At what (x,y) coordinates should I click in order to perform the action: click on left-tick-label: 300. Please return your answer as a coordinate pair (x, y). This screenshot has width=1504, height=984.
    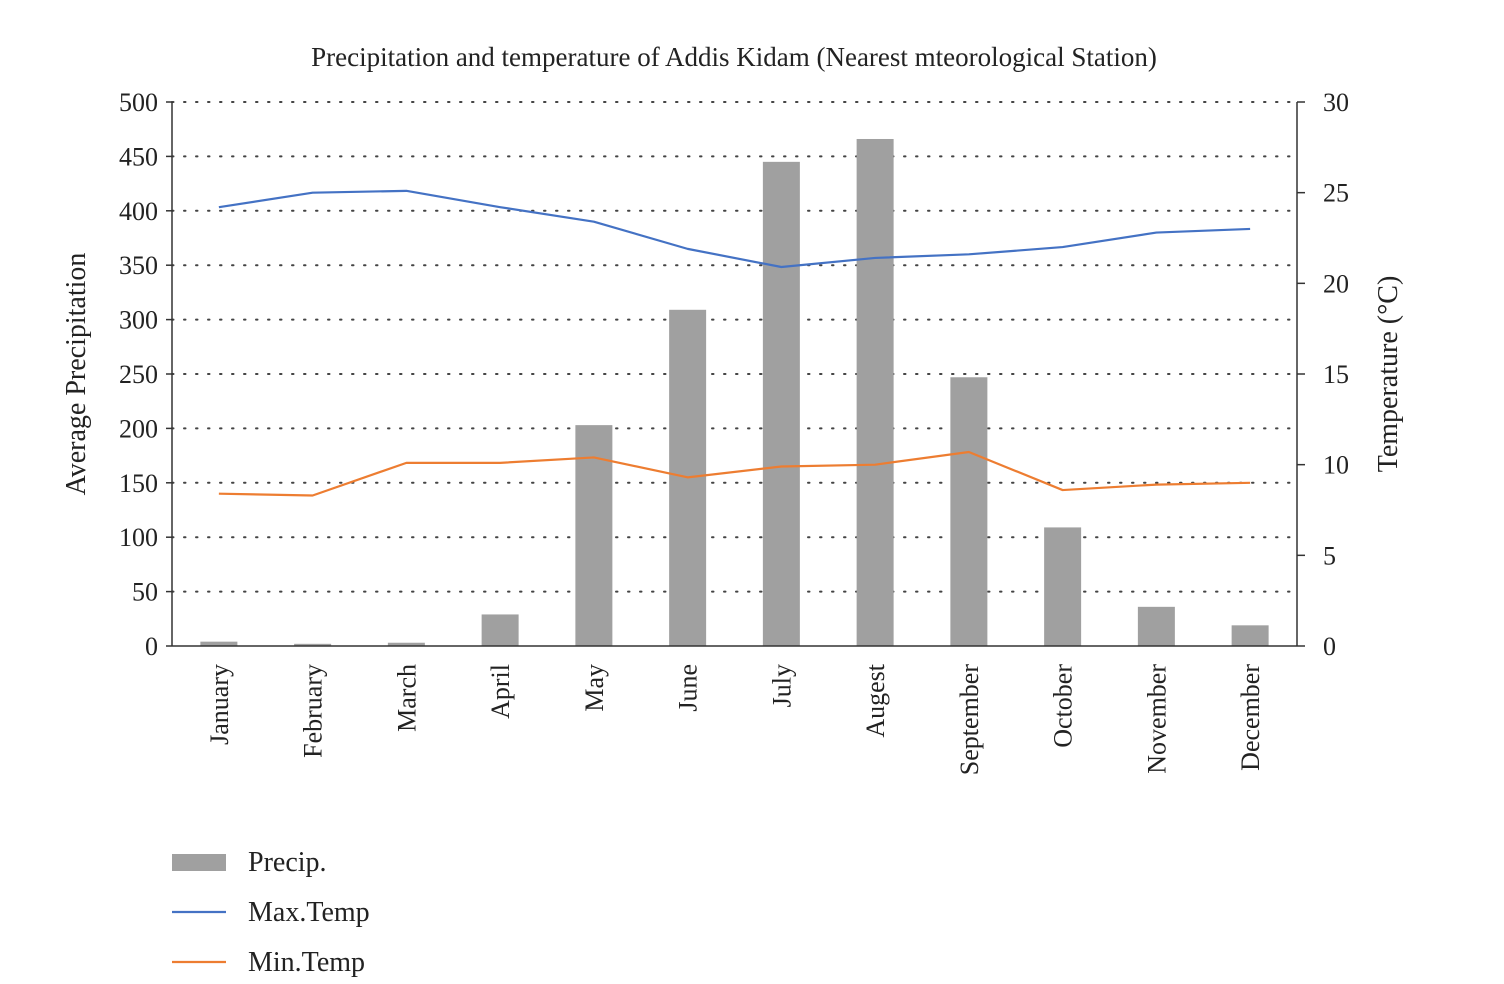
    Looking at the image, I should click on (138, 320).